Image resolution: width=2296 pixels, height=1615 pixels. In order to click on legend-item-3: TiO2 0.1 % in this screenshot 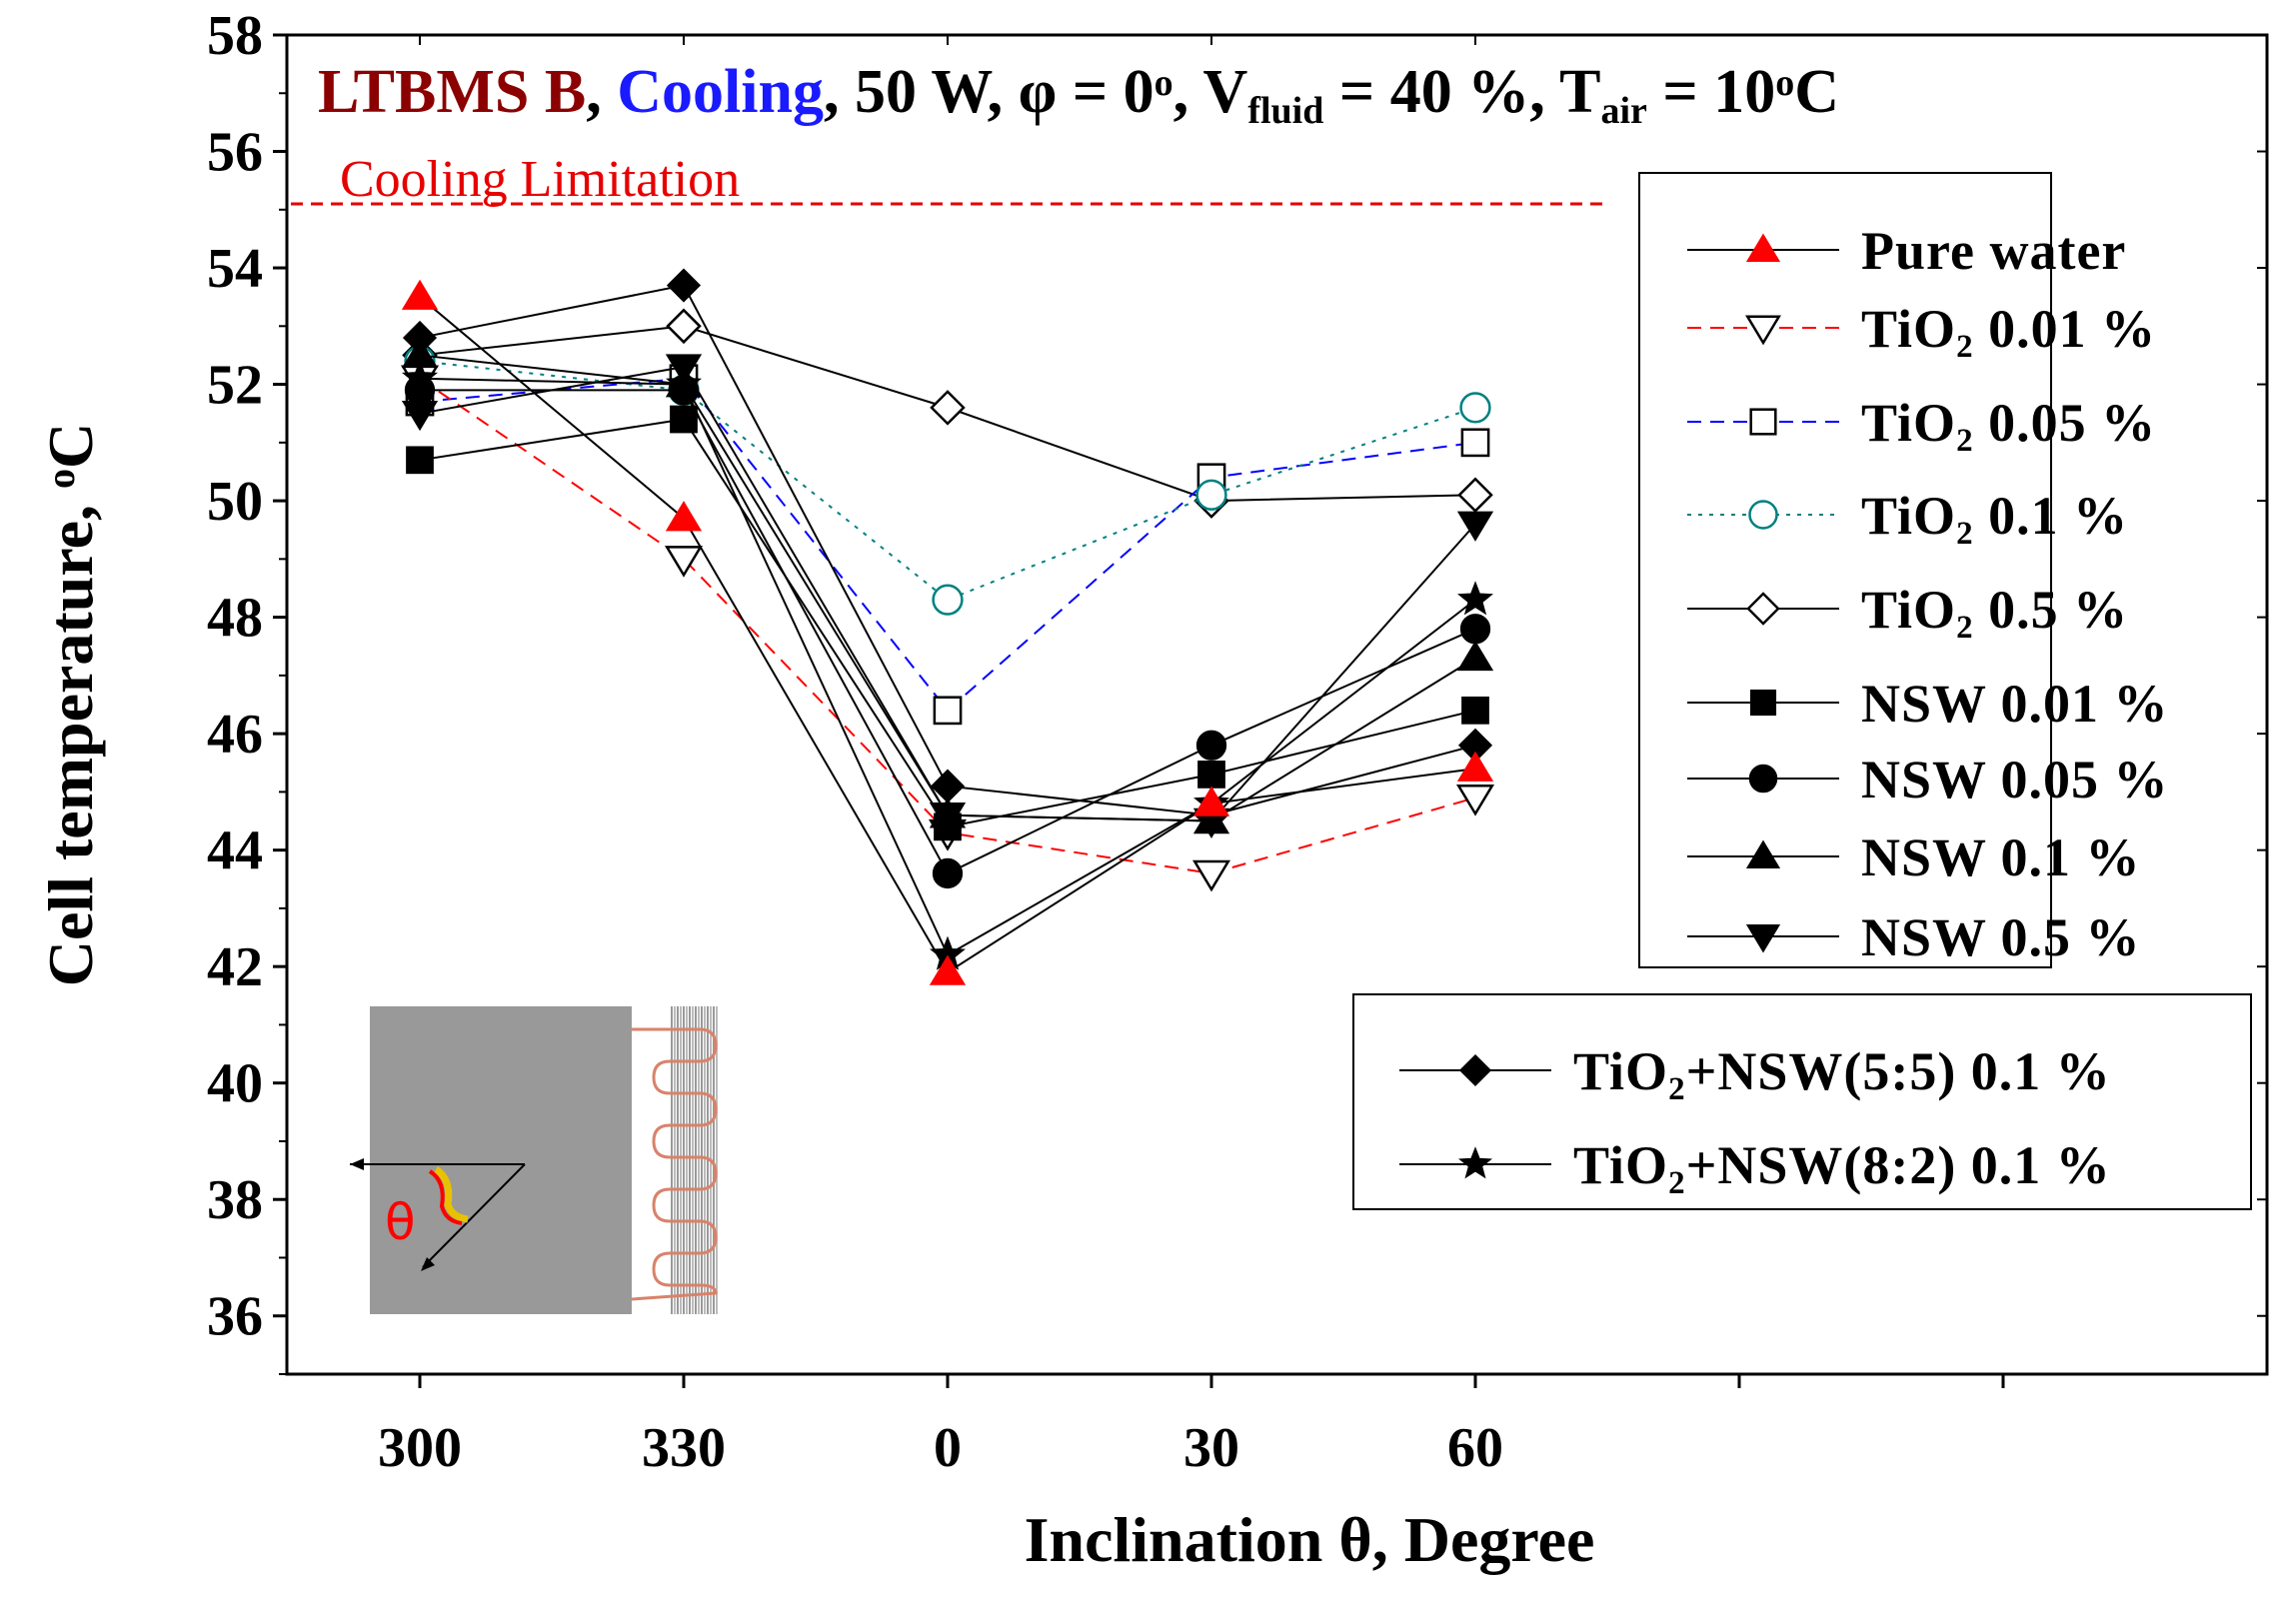, I will do `click(1908, 519)`.